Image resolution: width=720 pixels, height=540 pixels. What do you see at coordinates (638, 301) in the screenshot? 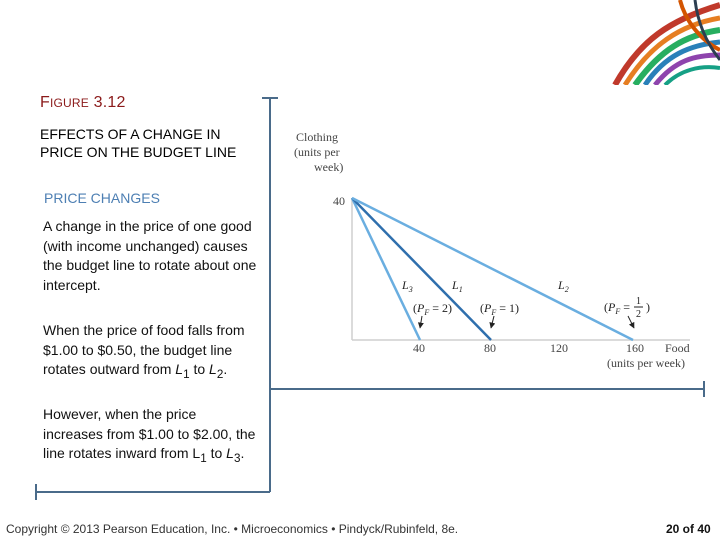
I see `annotation-pf-half-num: 1` at bounding box center [638, 301].